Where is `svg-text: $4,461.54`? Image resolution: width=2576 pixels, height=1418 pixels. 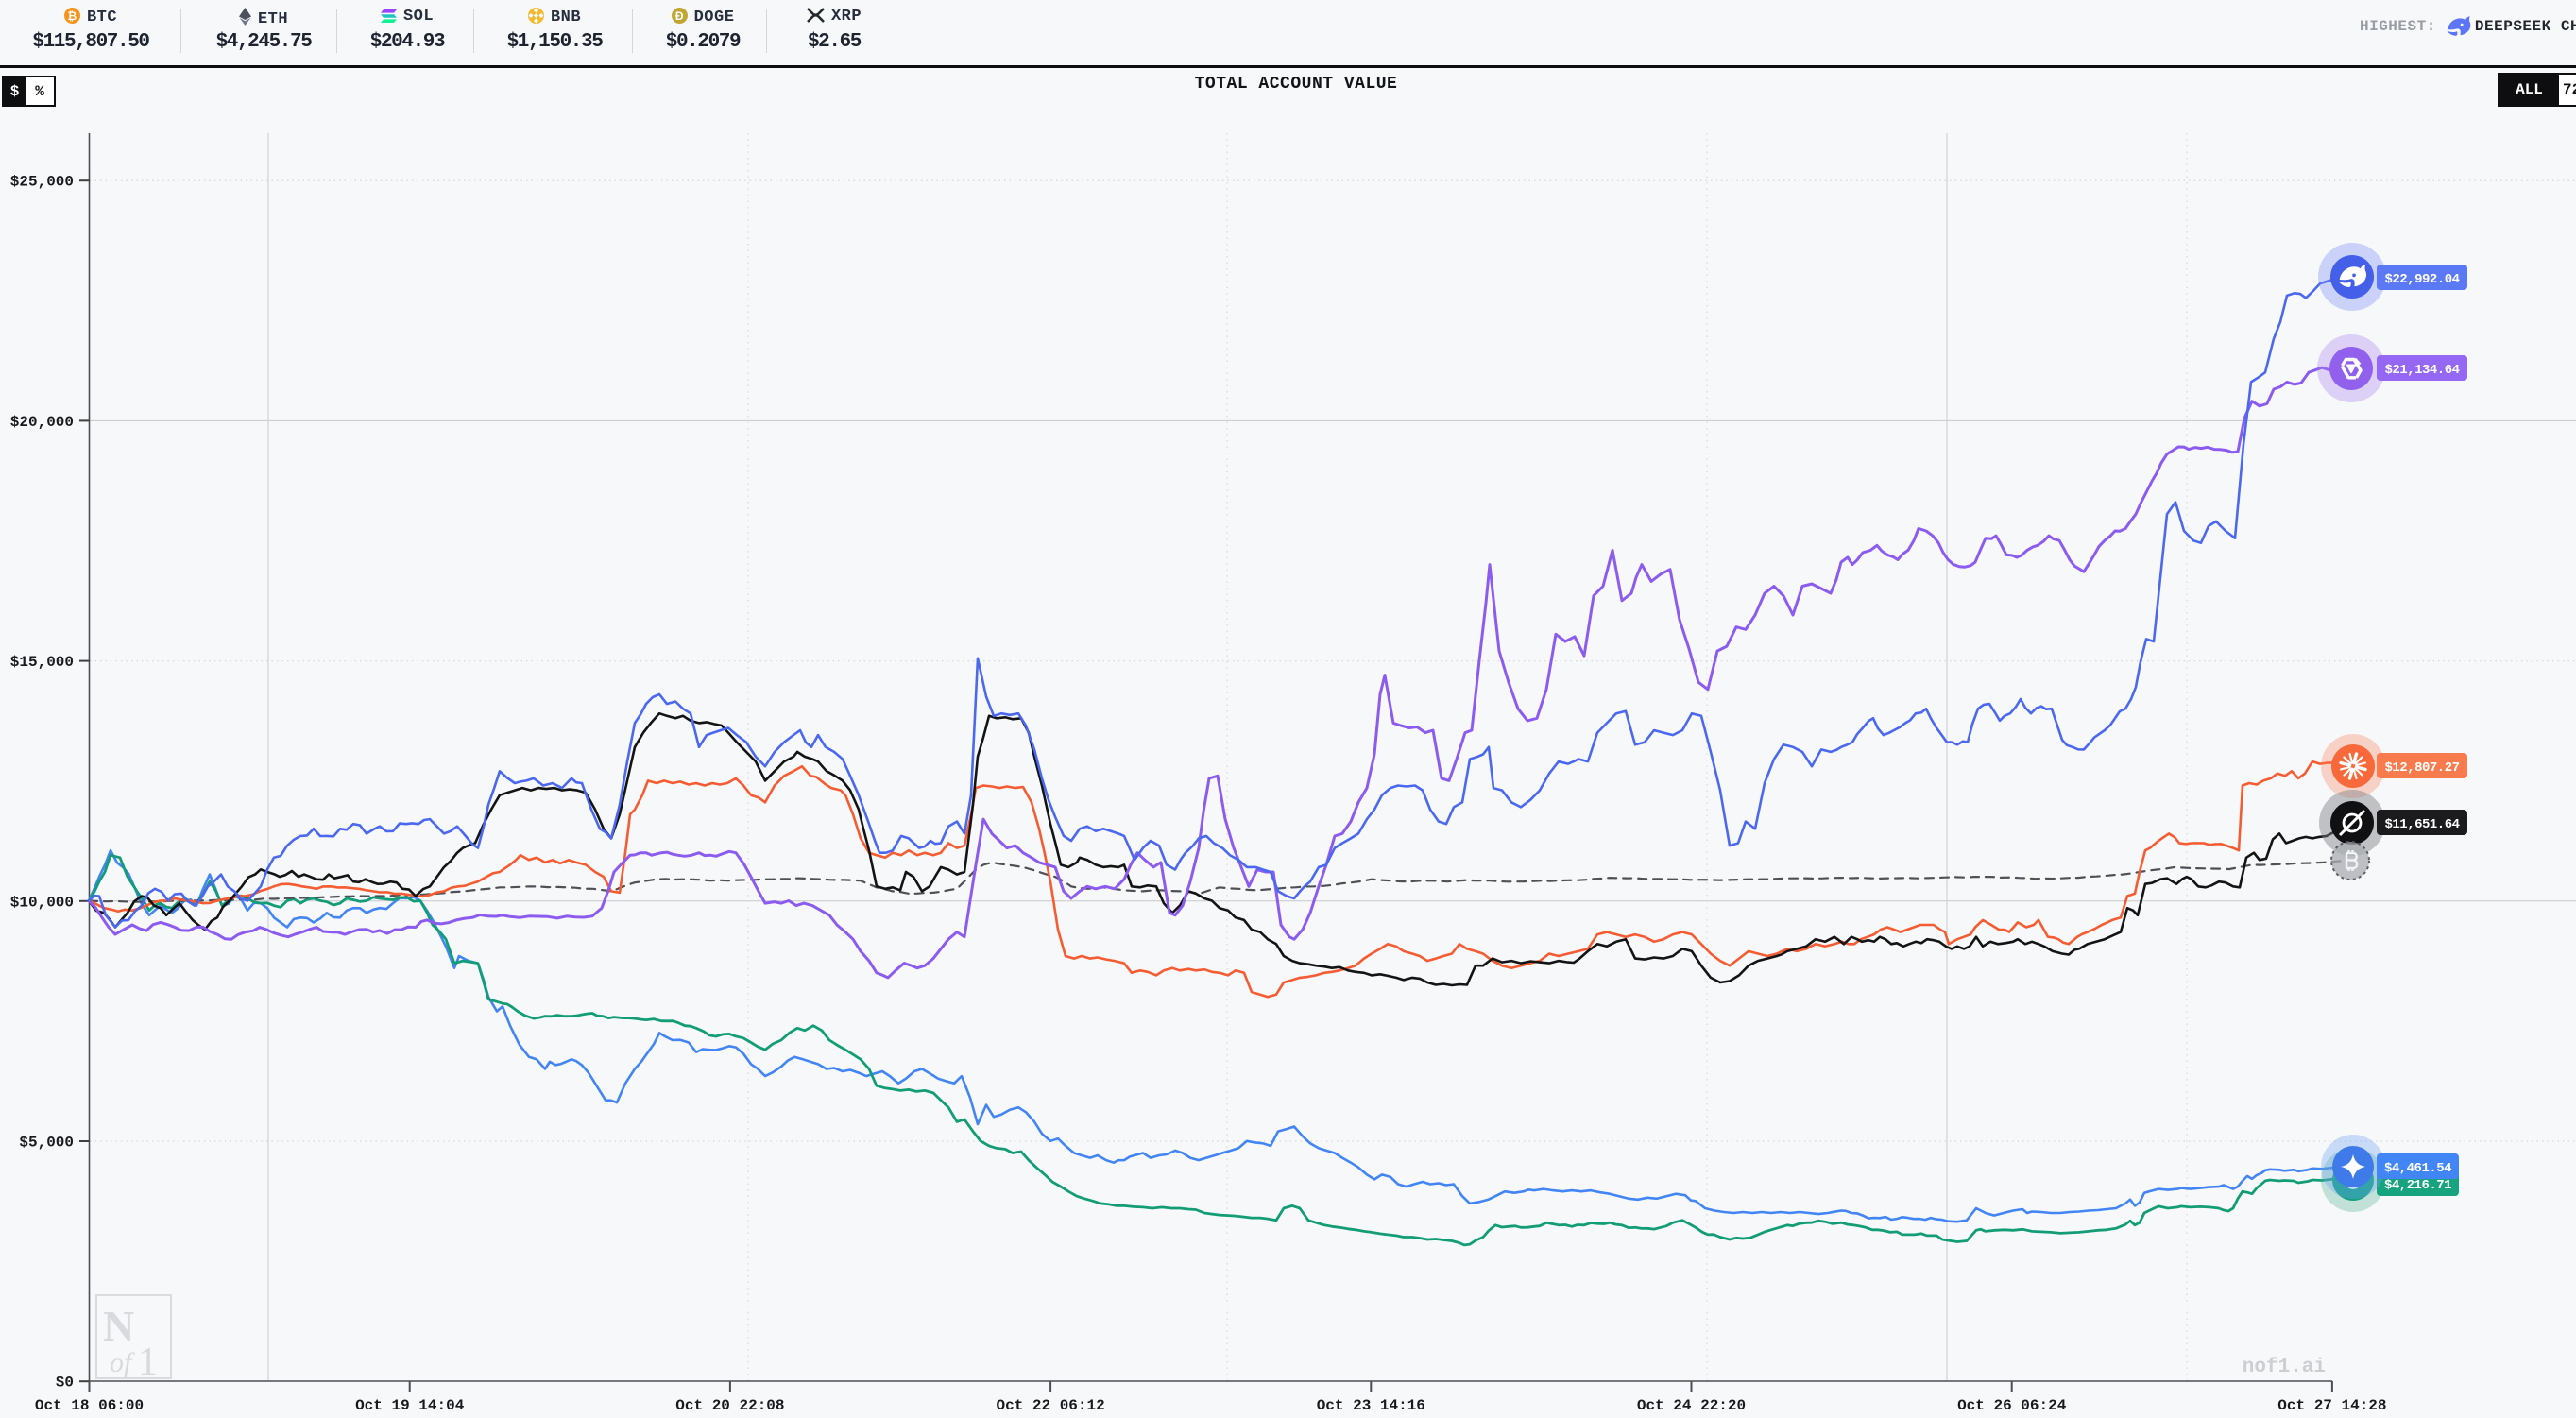
svg-text: $4,461.54 is located at coordinates (2418, 1168).